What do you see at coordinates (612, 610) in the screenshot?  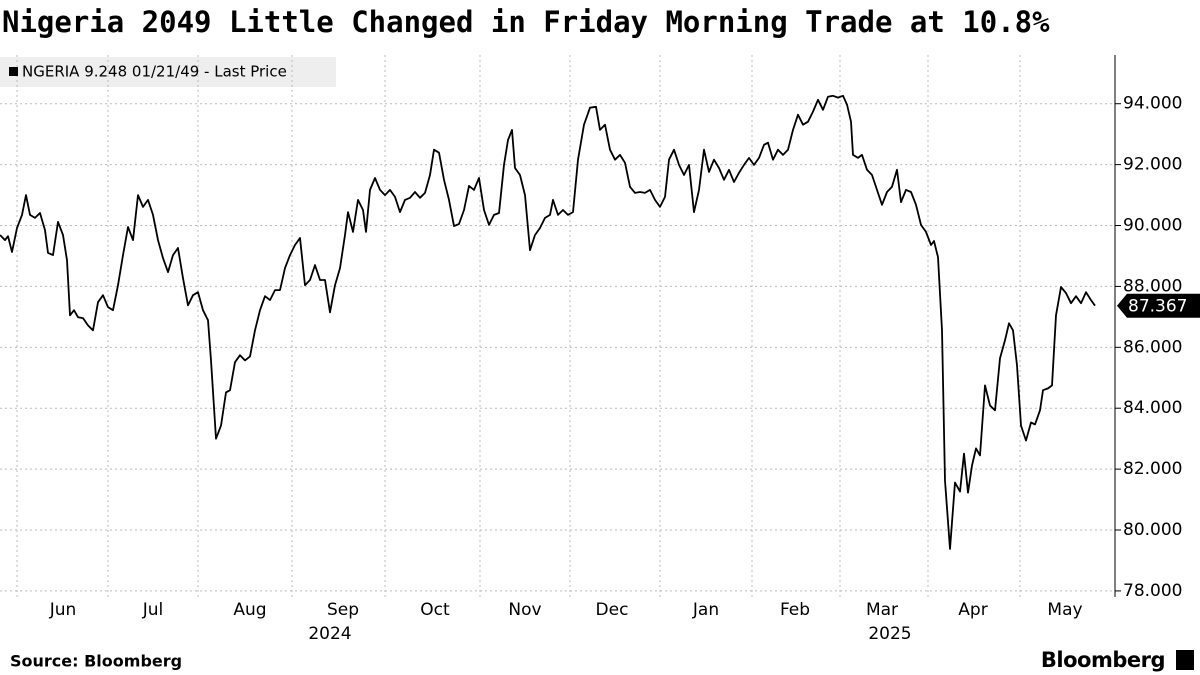 I see `x-tick-label: Dec` at bounding box center [612, 610].